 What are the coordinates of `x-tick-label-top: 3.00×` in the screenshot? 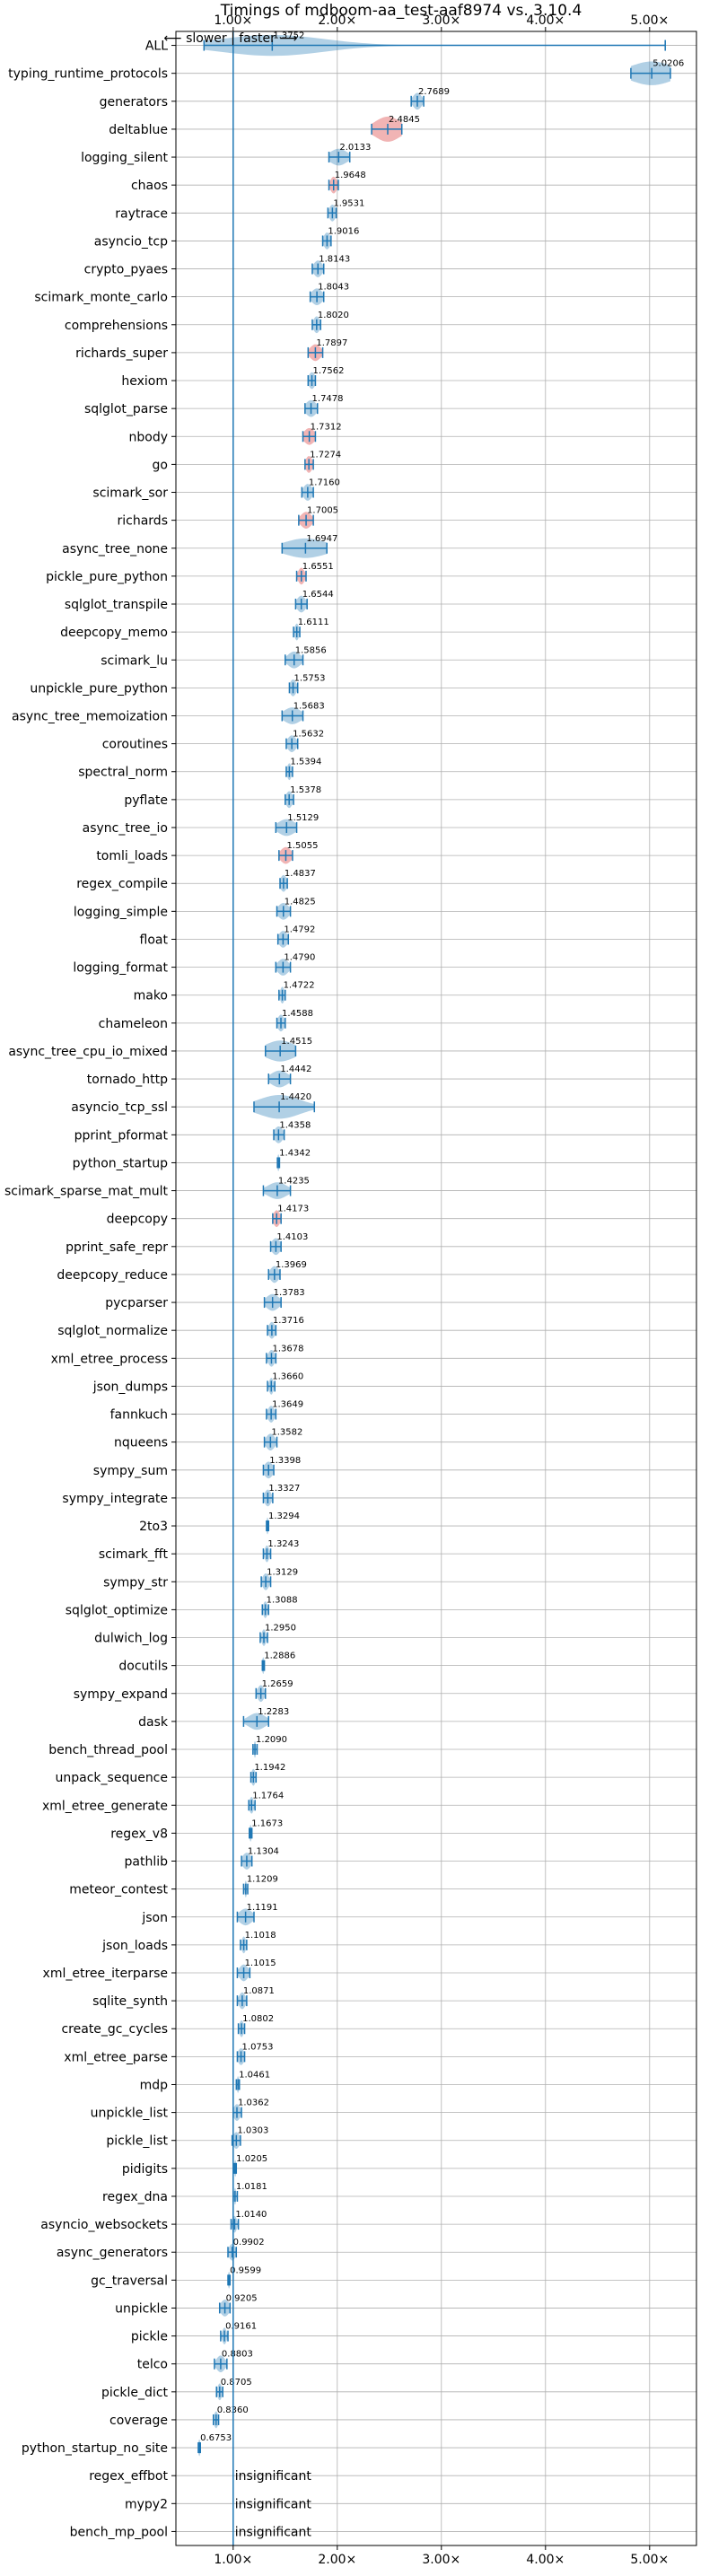 It's located at (441, 20).